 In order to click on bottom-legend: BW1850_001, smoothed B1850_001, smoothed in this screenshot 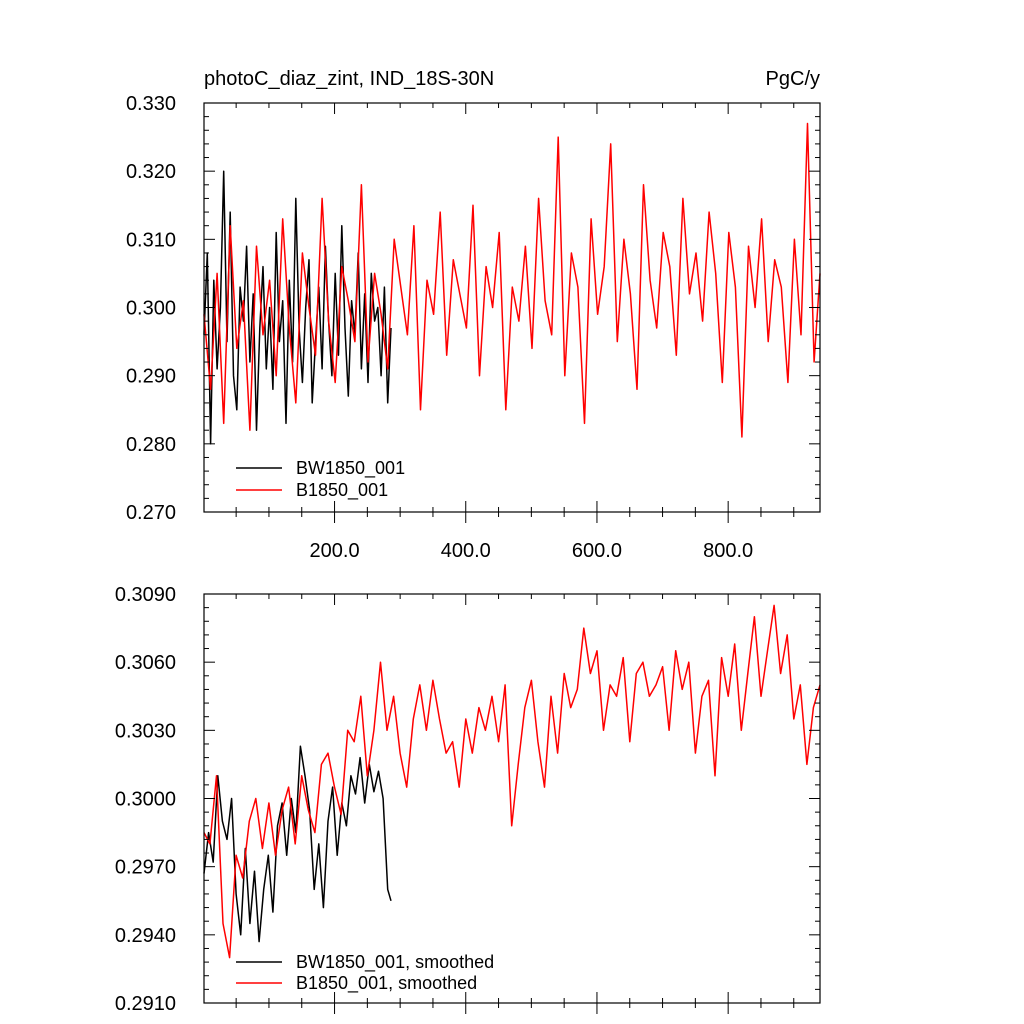, I will do `click(365, 973)`.